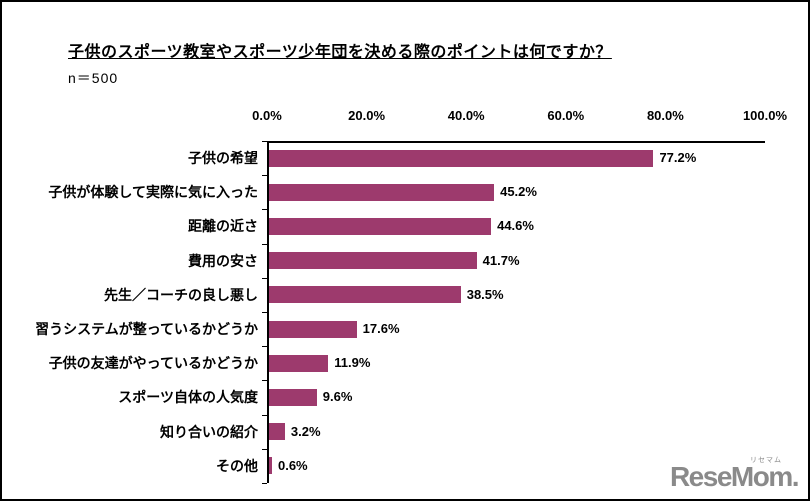  What do you see at coordinates (153, 192) in the screenshot?
I see `category-label: 子供が体験して実際に気に入った` at bounding box center [153, 192].